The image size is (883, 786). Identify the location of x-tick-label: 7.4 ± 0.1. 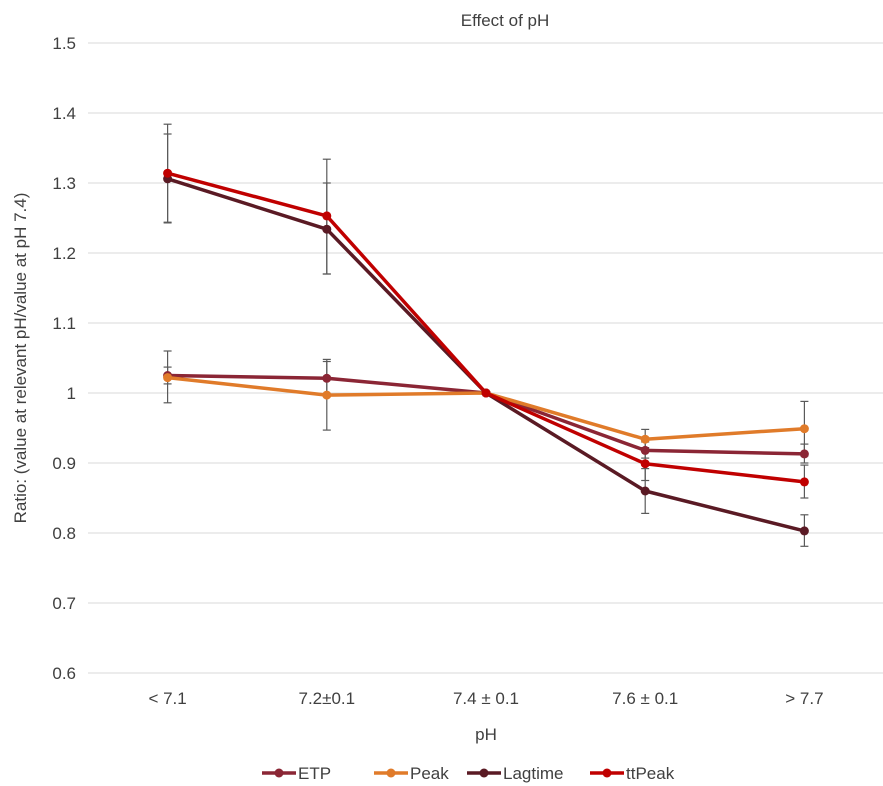
(486, 698).